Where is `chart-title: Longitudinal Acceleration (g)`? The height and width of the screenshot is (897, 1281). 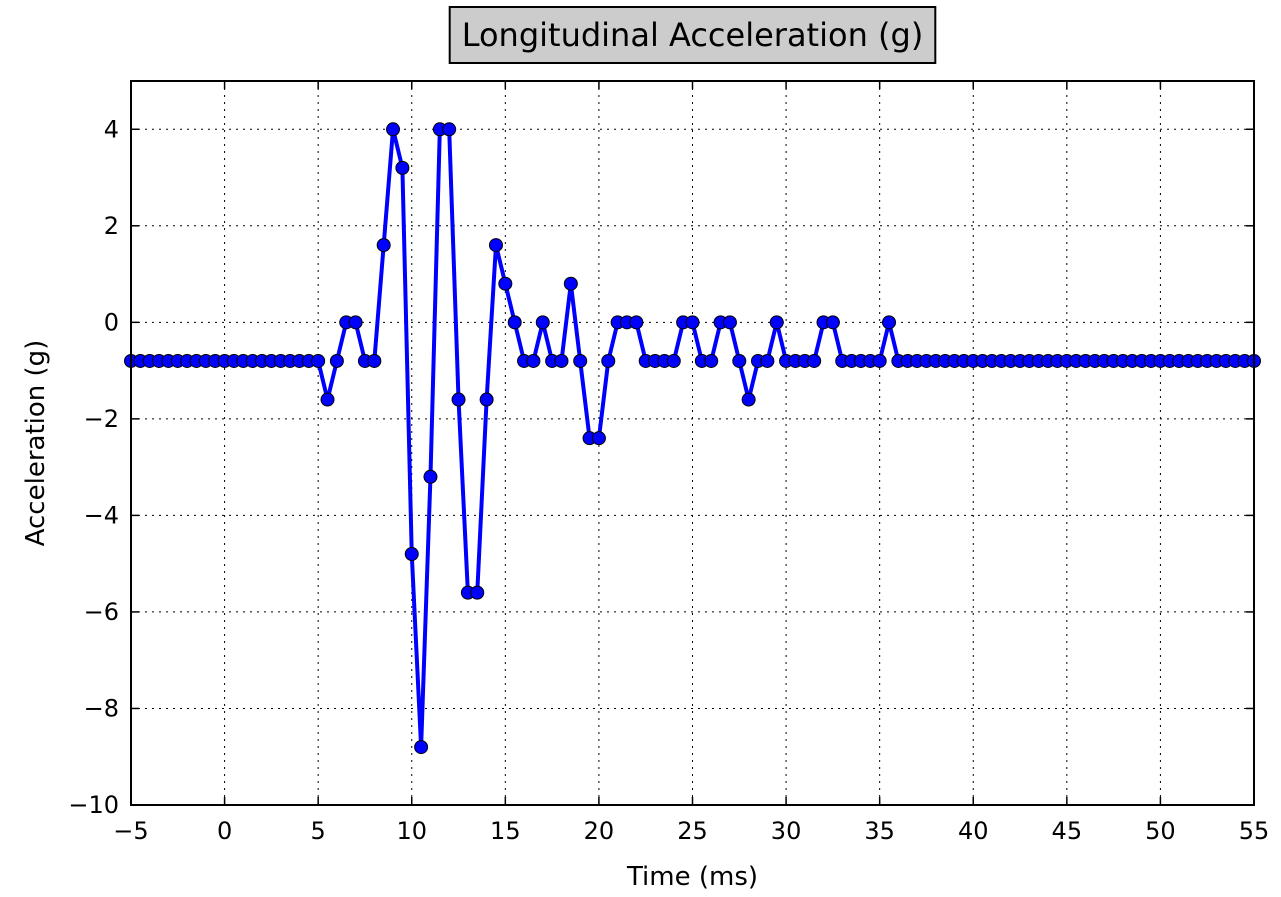
chart-title: Longitudinal Acceleration (g) is located at coordinates (693, 35).